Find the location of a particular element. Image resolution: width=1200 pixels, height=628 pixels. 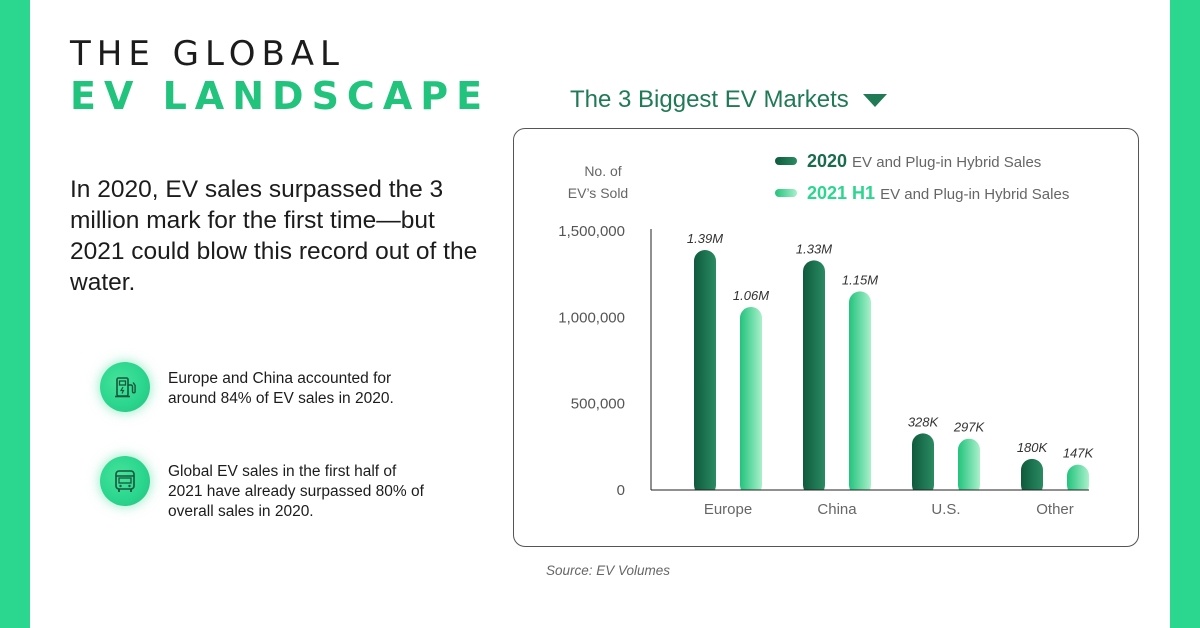

left-accent-stripe is located at coordinates (15, 314).